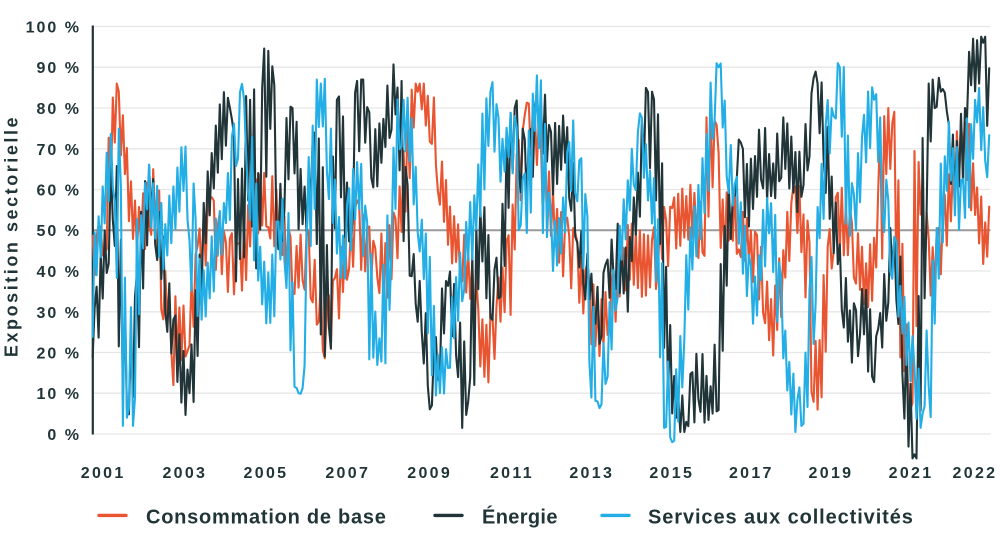 This screenshot has width=1000, height=539. Describe the element at coordinates (429, 473) in the screenshot. I see `svg-text: 2009` at that location.